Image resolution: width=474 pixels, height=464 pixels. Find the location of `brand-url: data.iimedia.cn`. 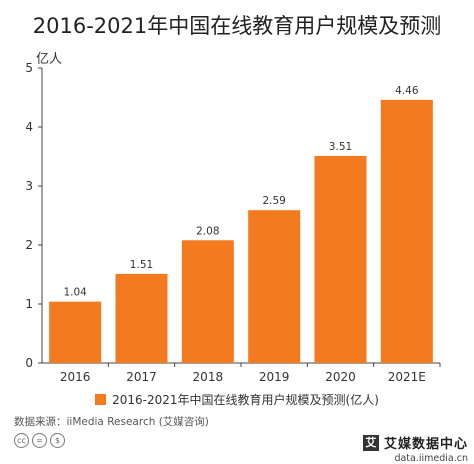

brand-url: data.iimedia.cn is located at coordinates (431, 458).